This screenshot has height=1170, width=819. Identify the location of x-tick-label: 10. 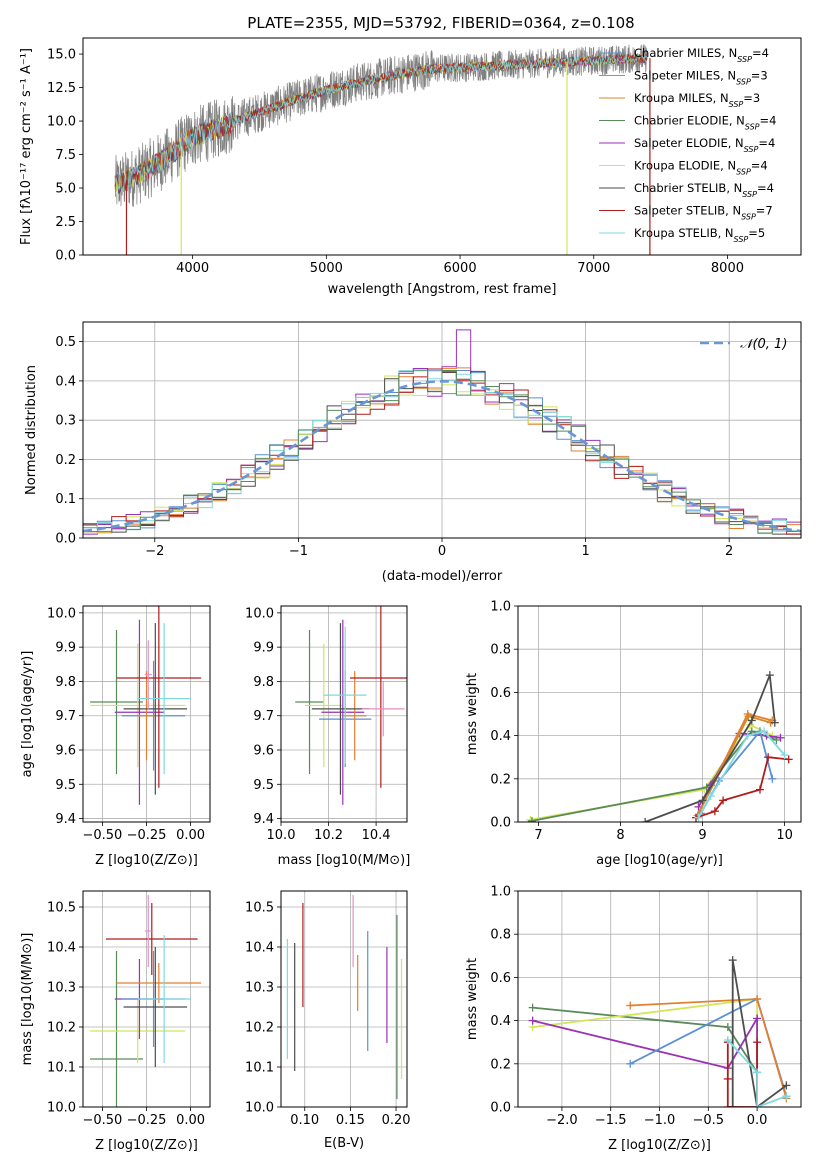
(784, 835).